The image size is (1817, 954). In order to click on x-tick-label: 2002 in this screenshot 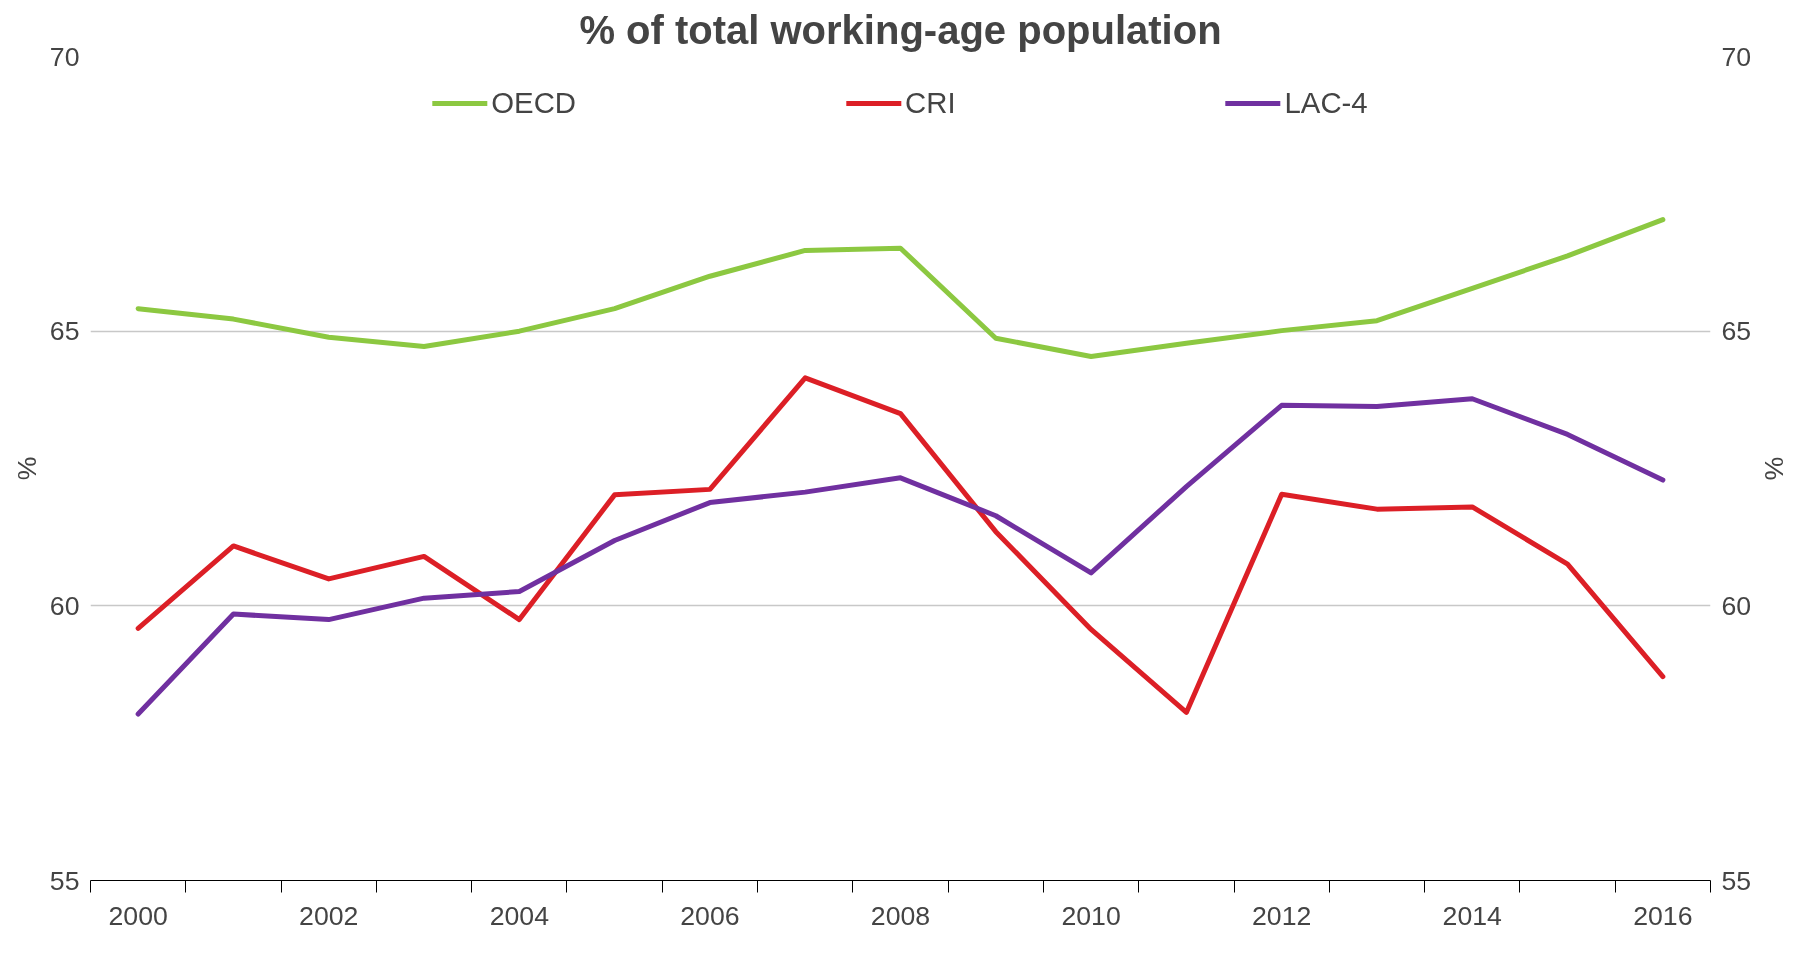, I will do `click(329, 915)`.